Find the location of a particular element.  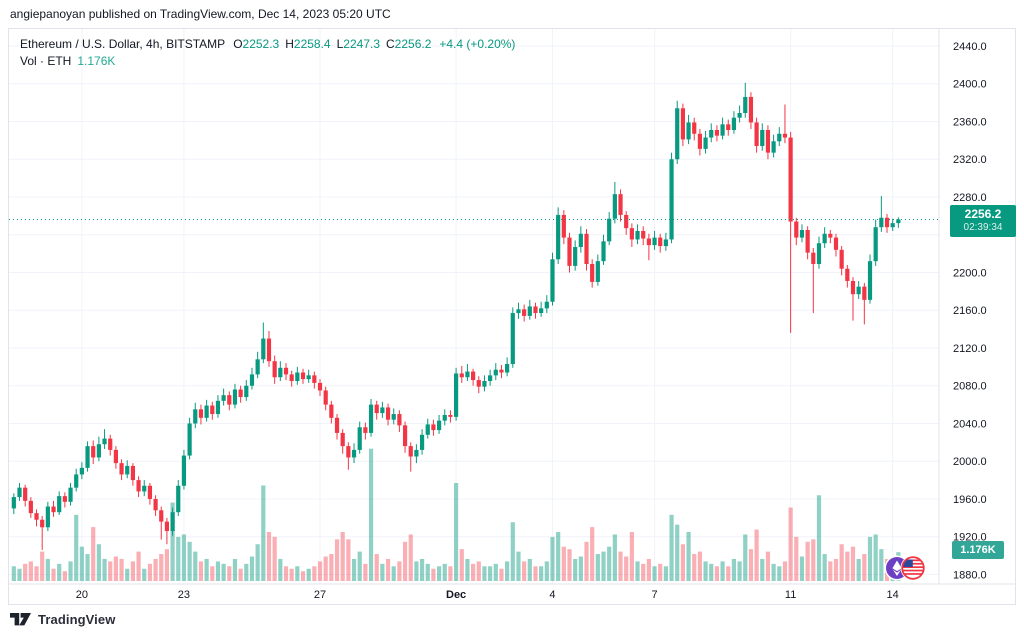

tradingview-logo-icon is located at coordinates (20, 619).